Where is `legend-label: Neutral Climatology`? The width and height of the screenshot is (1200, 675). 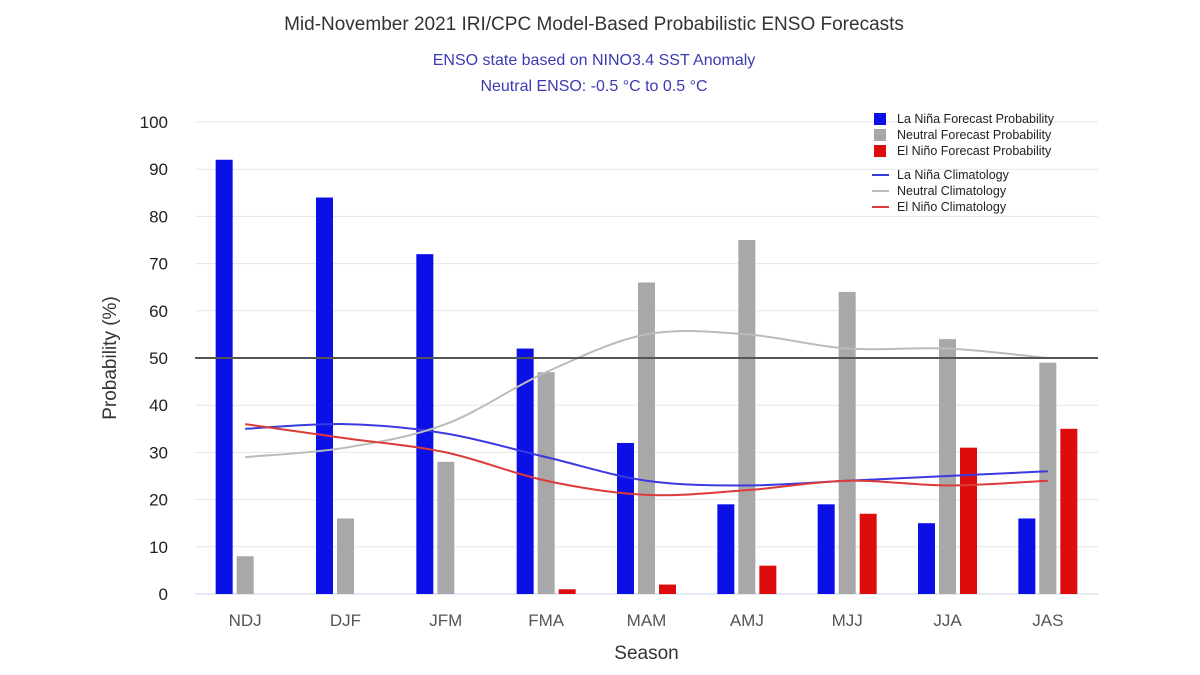 legend-label: Neutral Climatology is located at coordinates (952, 191).